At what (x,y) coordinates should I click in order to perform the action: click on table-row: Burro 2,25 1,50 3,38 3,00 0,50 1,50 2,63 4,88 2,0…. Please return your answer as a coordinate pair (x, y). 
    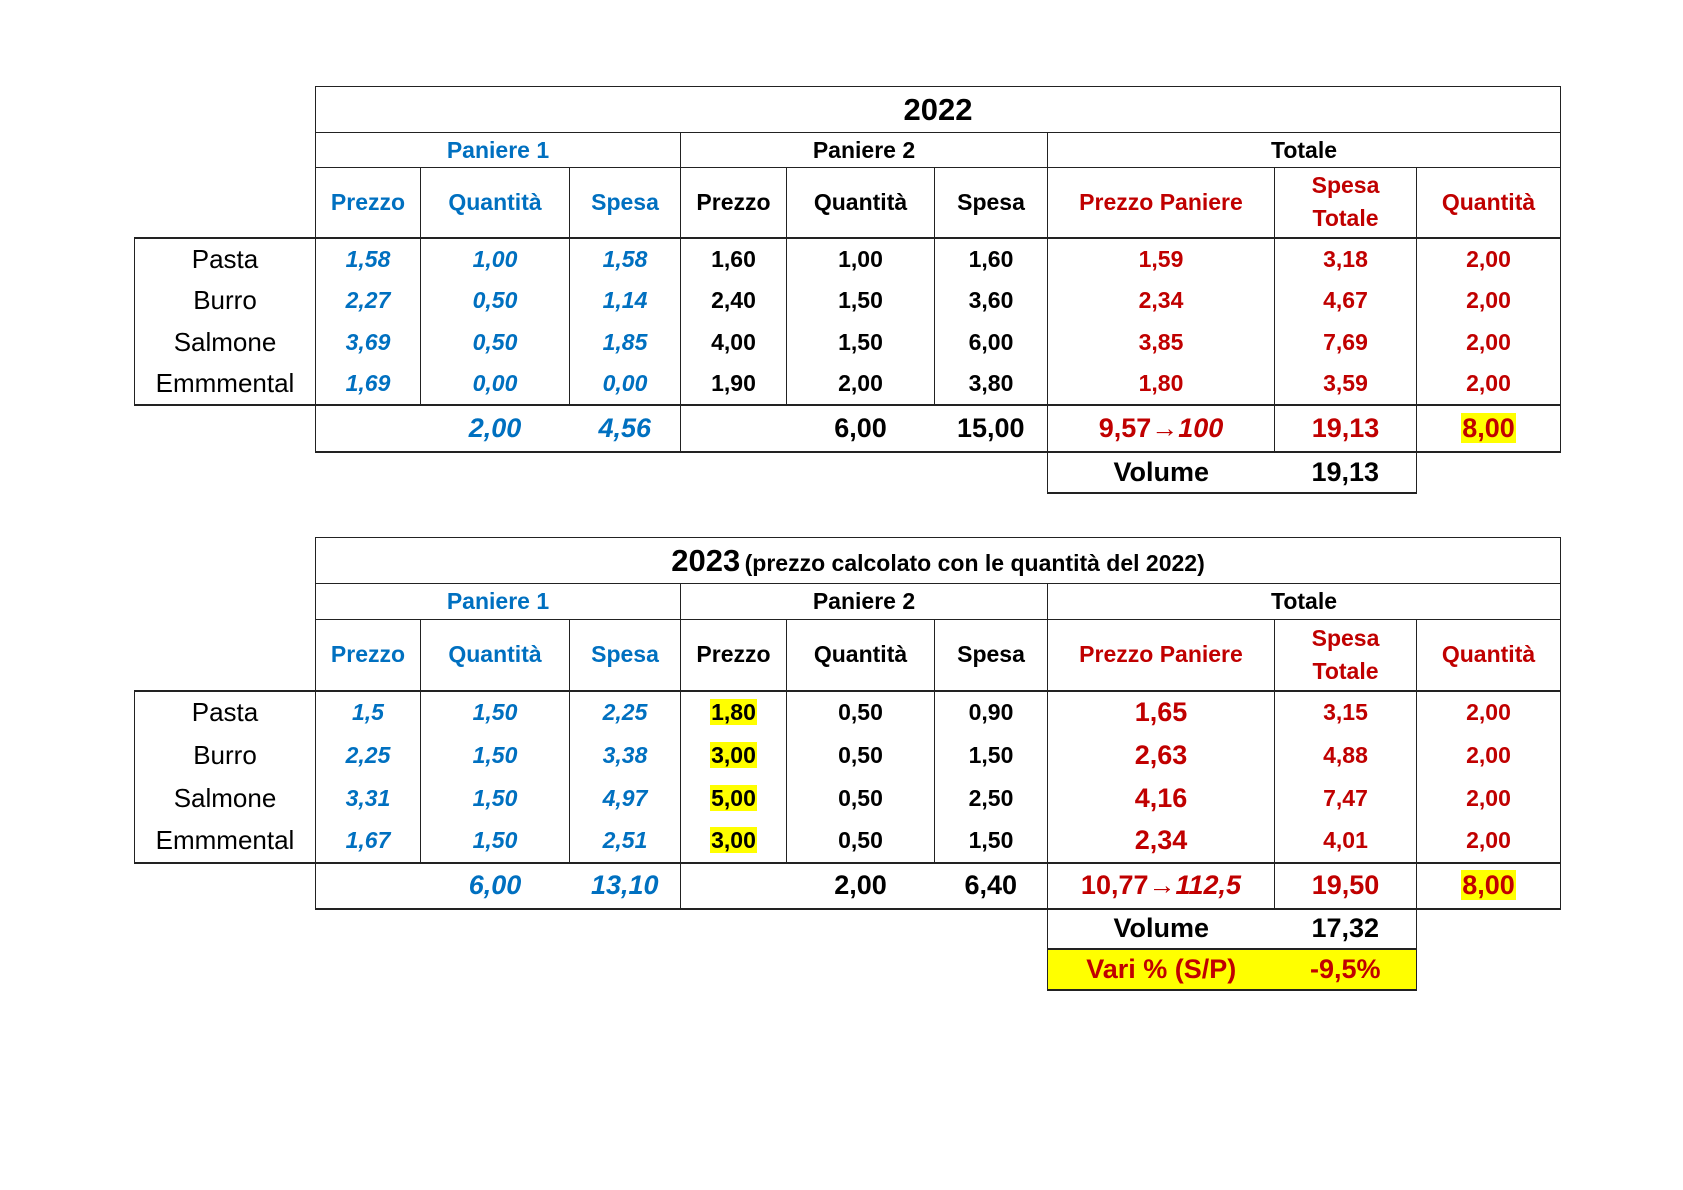
    Looking at the image, I should click on (847, 755).